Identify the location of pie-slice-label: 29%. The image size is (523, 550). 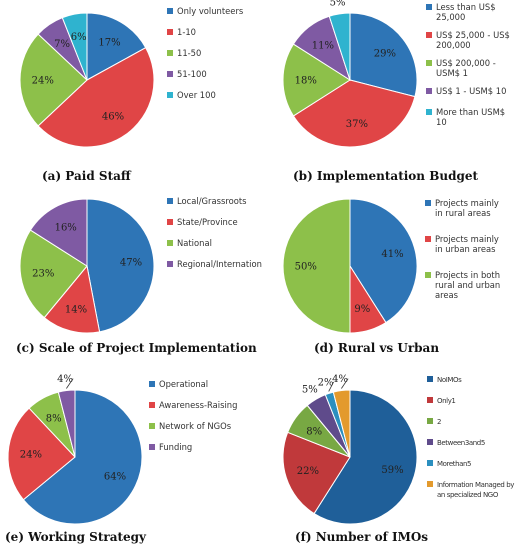
(385, 53).